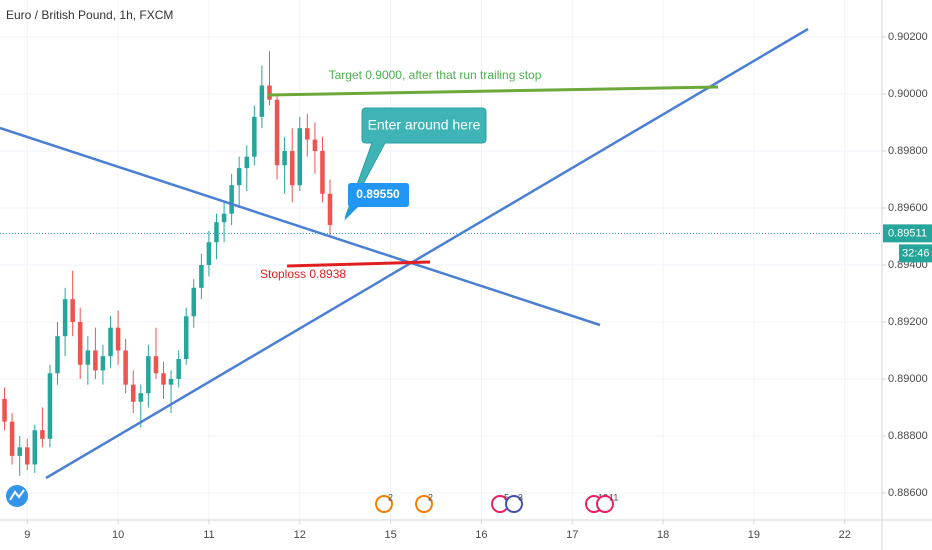 The height and width of the screenshot is (550, 932). I want to click on x-tick-label: 18, so click(663, 535).